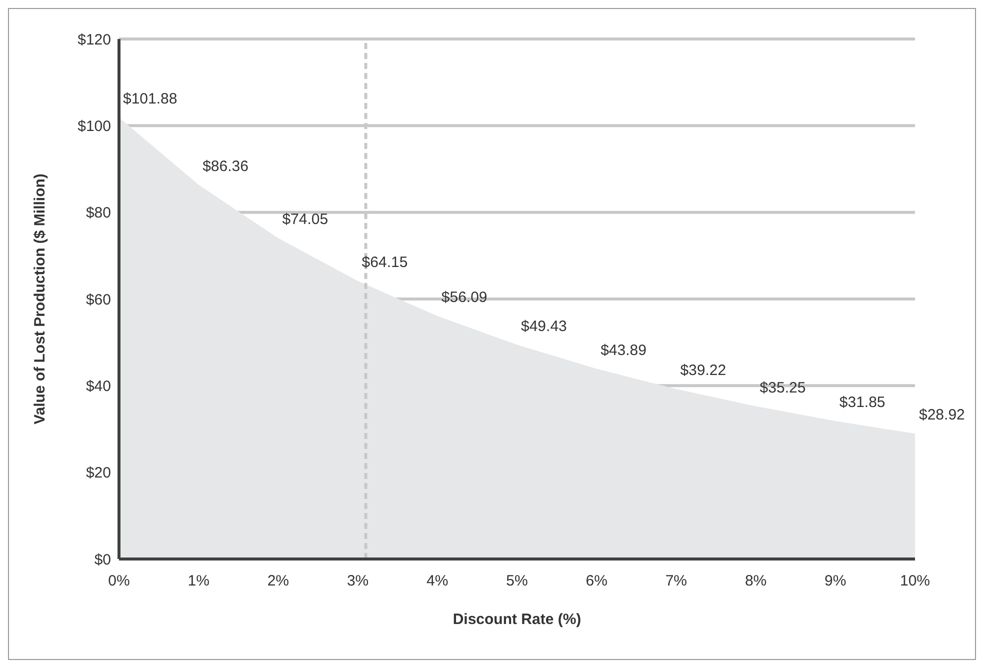  I want to click on data-label: $31.85, so click(862, 402).